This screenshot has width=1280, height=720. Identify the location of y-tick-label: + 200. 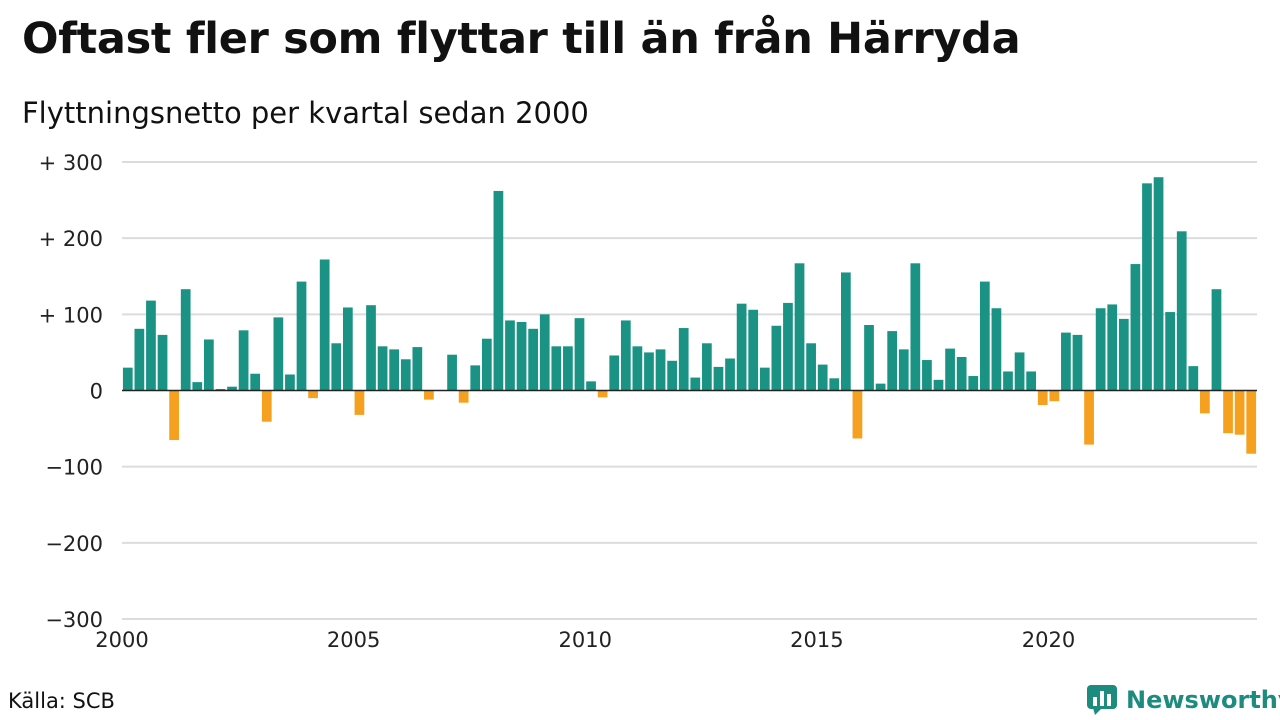
(71, 239).